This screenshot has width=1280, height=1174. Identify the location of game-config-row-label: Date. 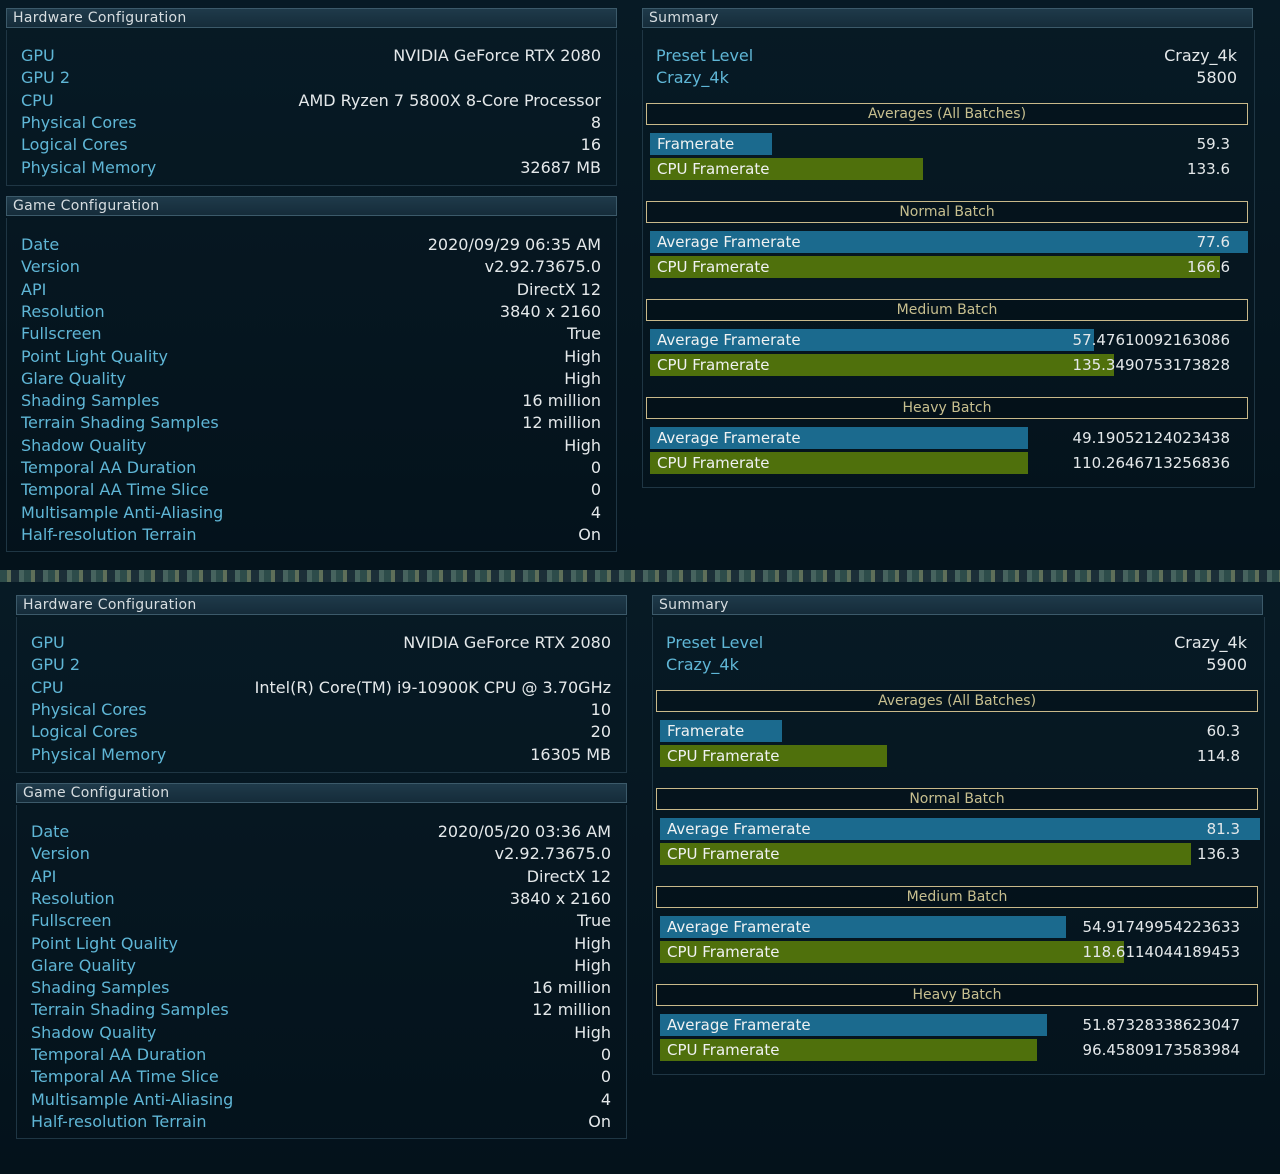
(50, 831).